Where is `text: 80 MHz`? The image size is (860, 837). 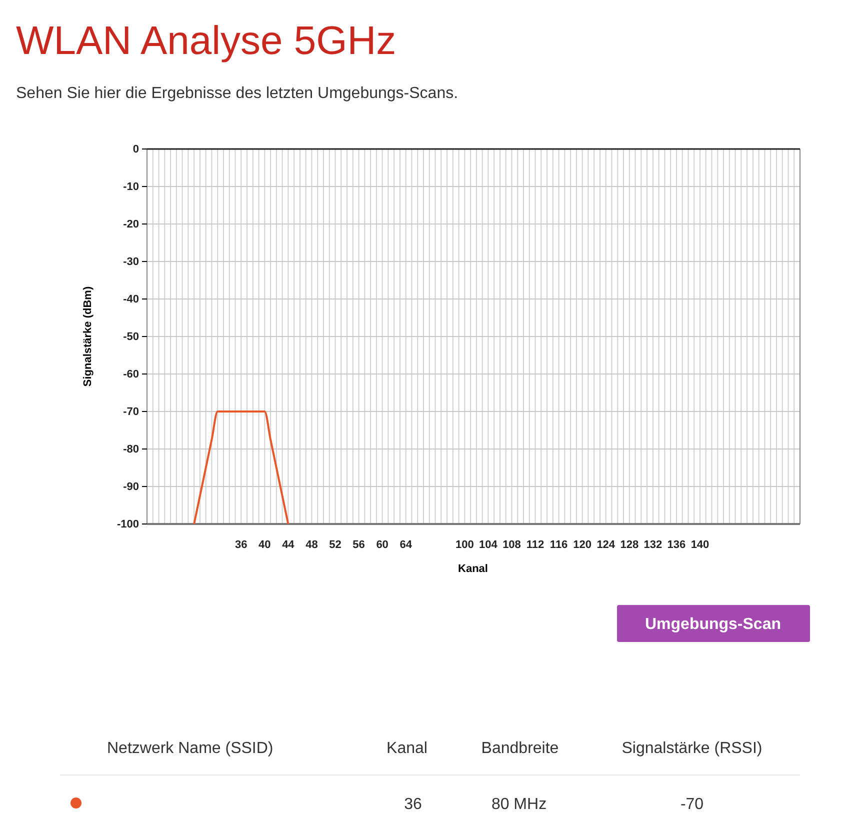
text: 80 MHz is located at coordinates (519, 804).